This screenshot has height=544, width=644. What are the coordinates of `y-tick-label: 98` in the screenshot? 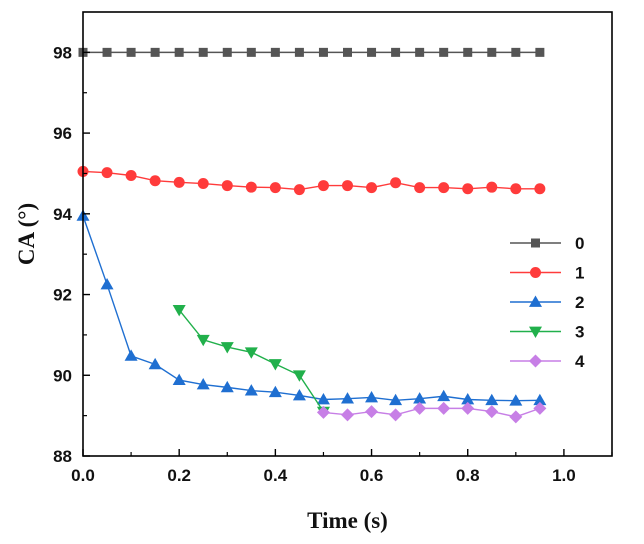 It's located at (62, 52).